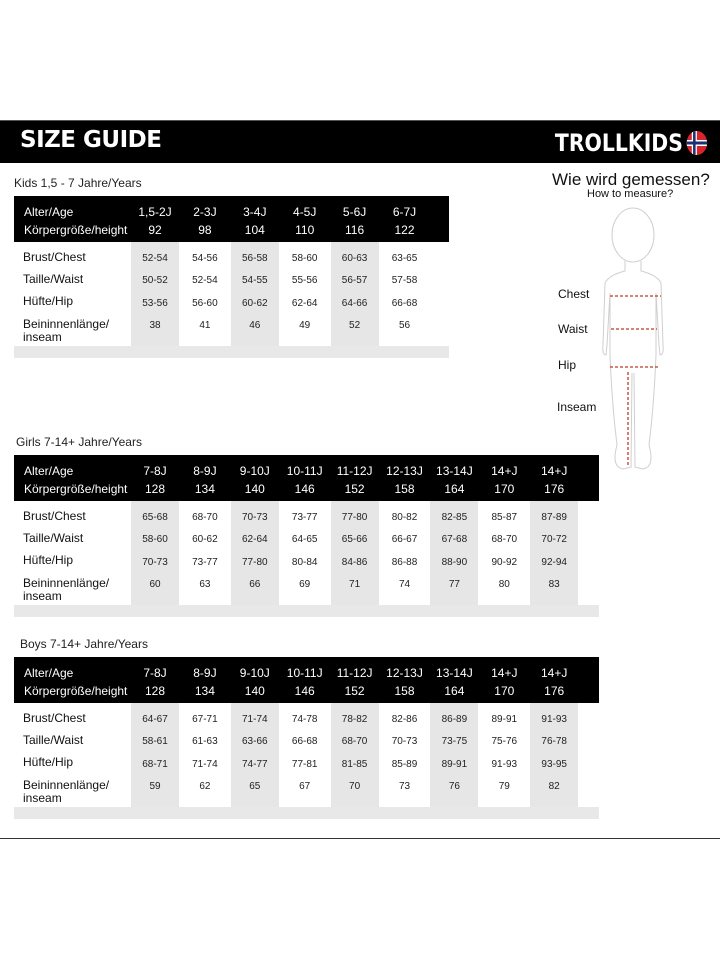 This screenshot has width=720, height=960. What do you see at coordinates (255, 258) in the screenshot?
I see `chest-cell: 56-58` at bounding box center [255, 258].